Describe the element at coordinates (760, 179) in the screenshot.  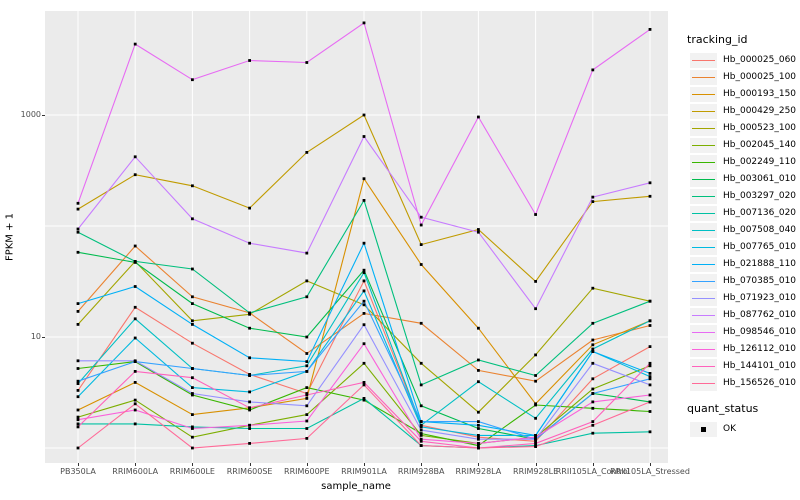
I see `legend-label: Hb_003061_010` at that location.